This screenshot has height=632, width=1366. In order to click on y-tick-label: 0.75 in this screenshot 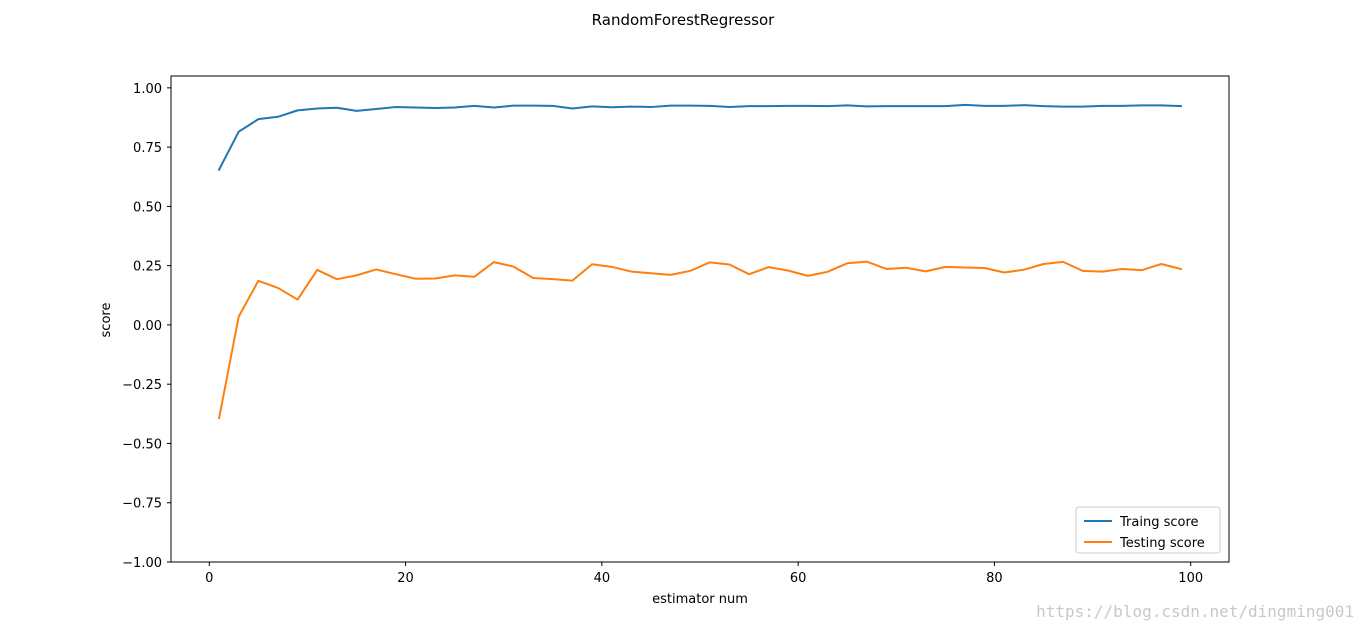, I will do `click(147, 148)`.